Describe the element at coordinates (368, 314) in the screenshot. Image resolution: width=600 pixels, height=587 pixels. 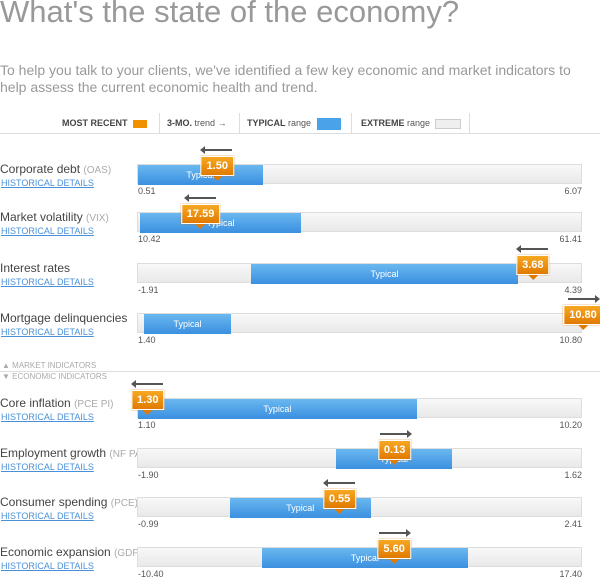
I see `extreme-range-bar: Typical 10.80` at that location.